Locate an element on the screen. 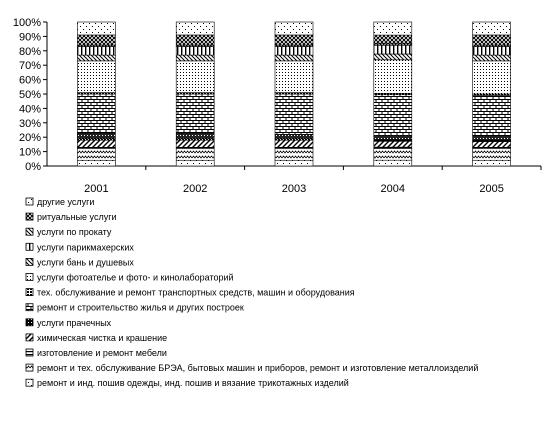 This screenshot has width=545, height=426. legend-item: услуги парикмахерских is located at coordinates (79, 247).